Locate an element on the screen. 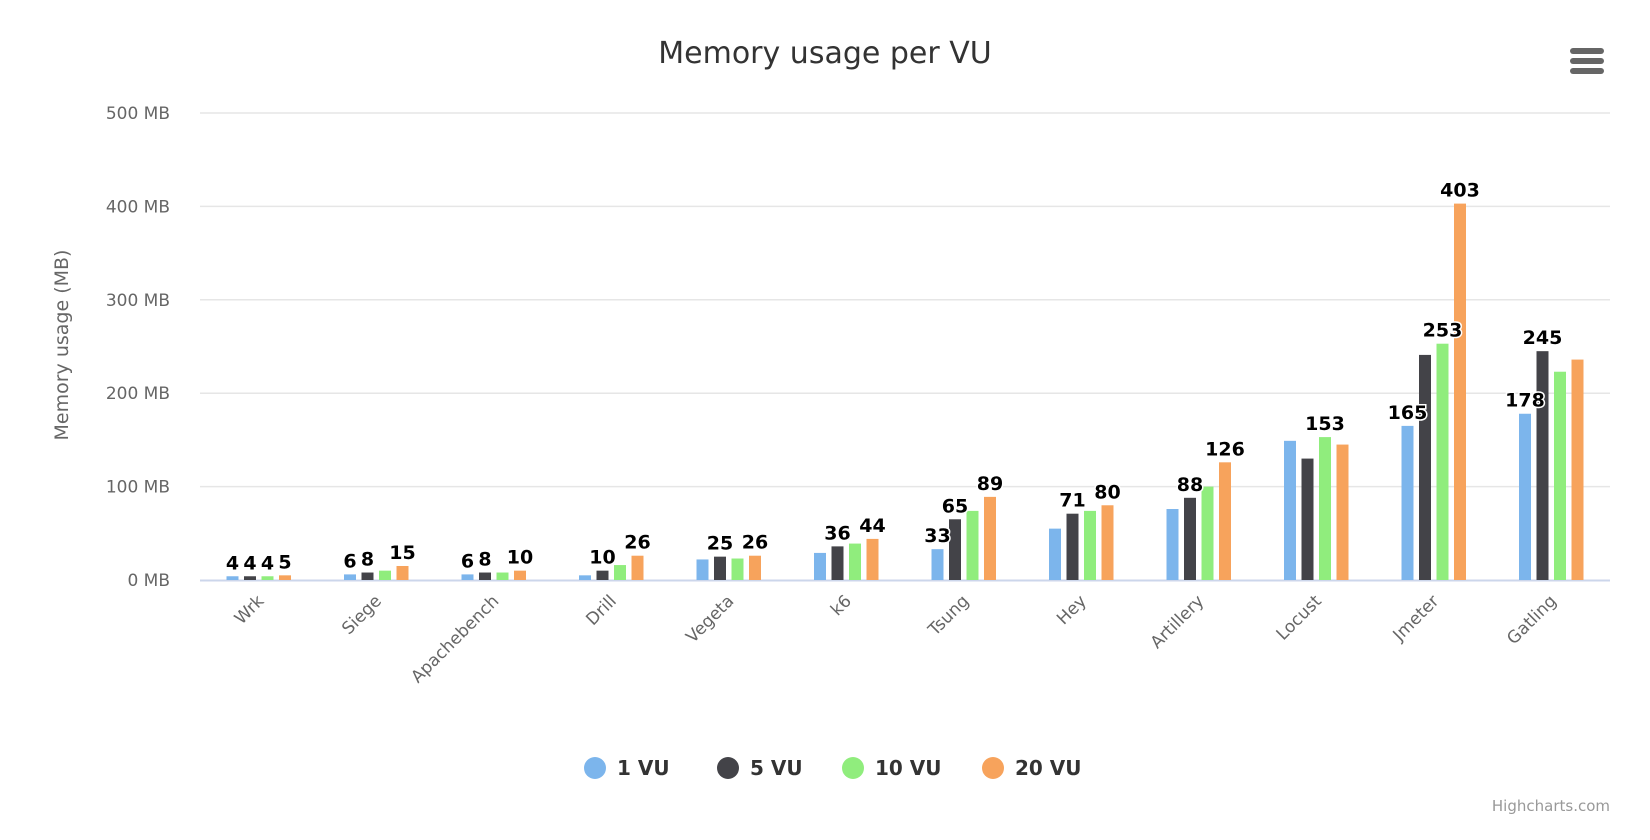  data-label: 65 is located at coordinates (955, 506).